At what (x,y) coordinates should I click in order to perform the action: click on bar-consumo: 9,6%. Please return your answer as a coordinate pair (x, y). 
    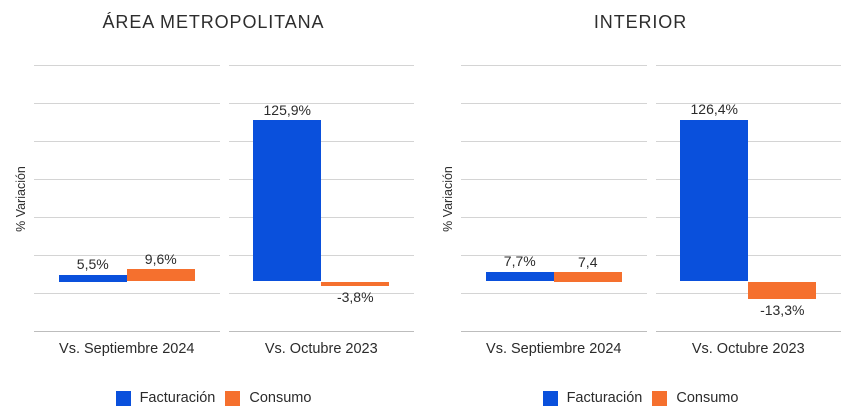
    Looking at the image, I should click on (160, 266).